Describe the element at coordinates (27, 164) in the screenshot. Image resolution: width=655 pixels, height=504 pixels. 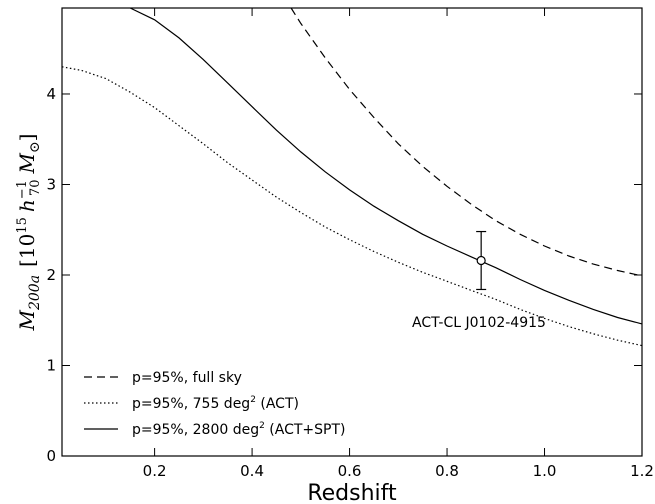
I see `ylabel-M2: M` at that location.